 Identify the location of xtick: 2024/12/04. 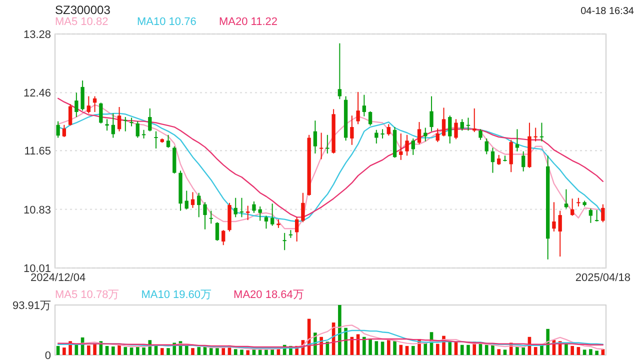
(58, 278).